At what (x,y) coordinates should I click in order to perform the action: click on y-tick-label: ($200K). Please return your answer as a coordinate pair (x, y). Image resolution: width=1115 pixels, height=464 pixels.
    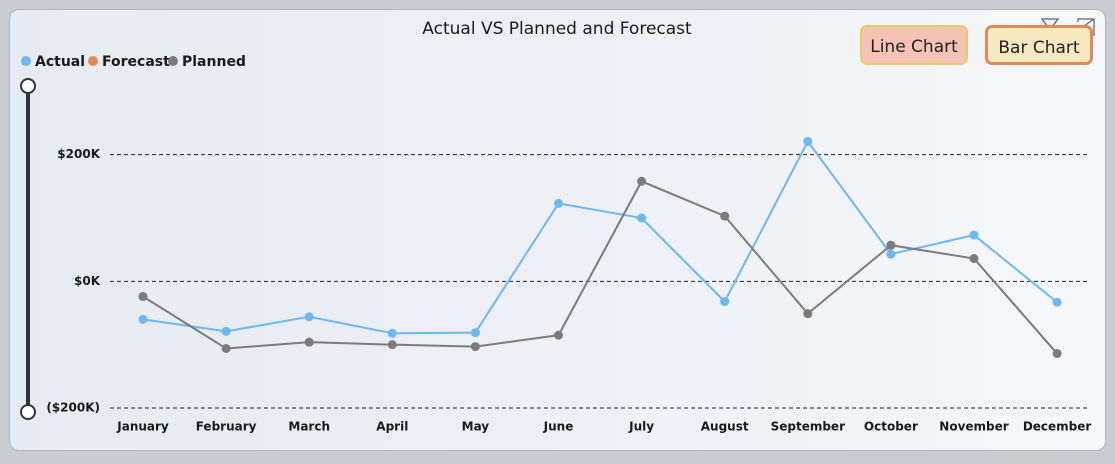
    Looking at the image, I should click on (73, 408).